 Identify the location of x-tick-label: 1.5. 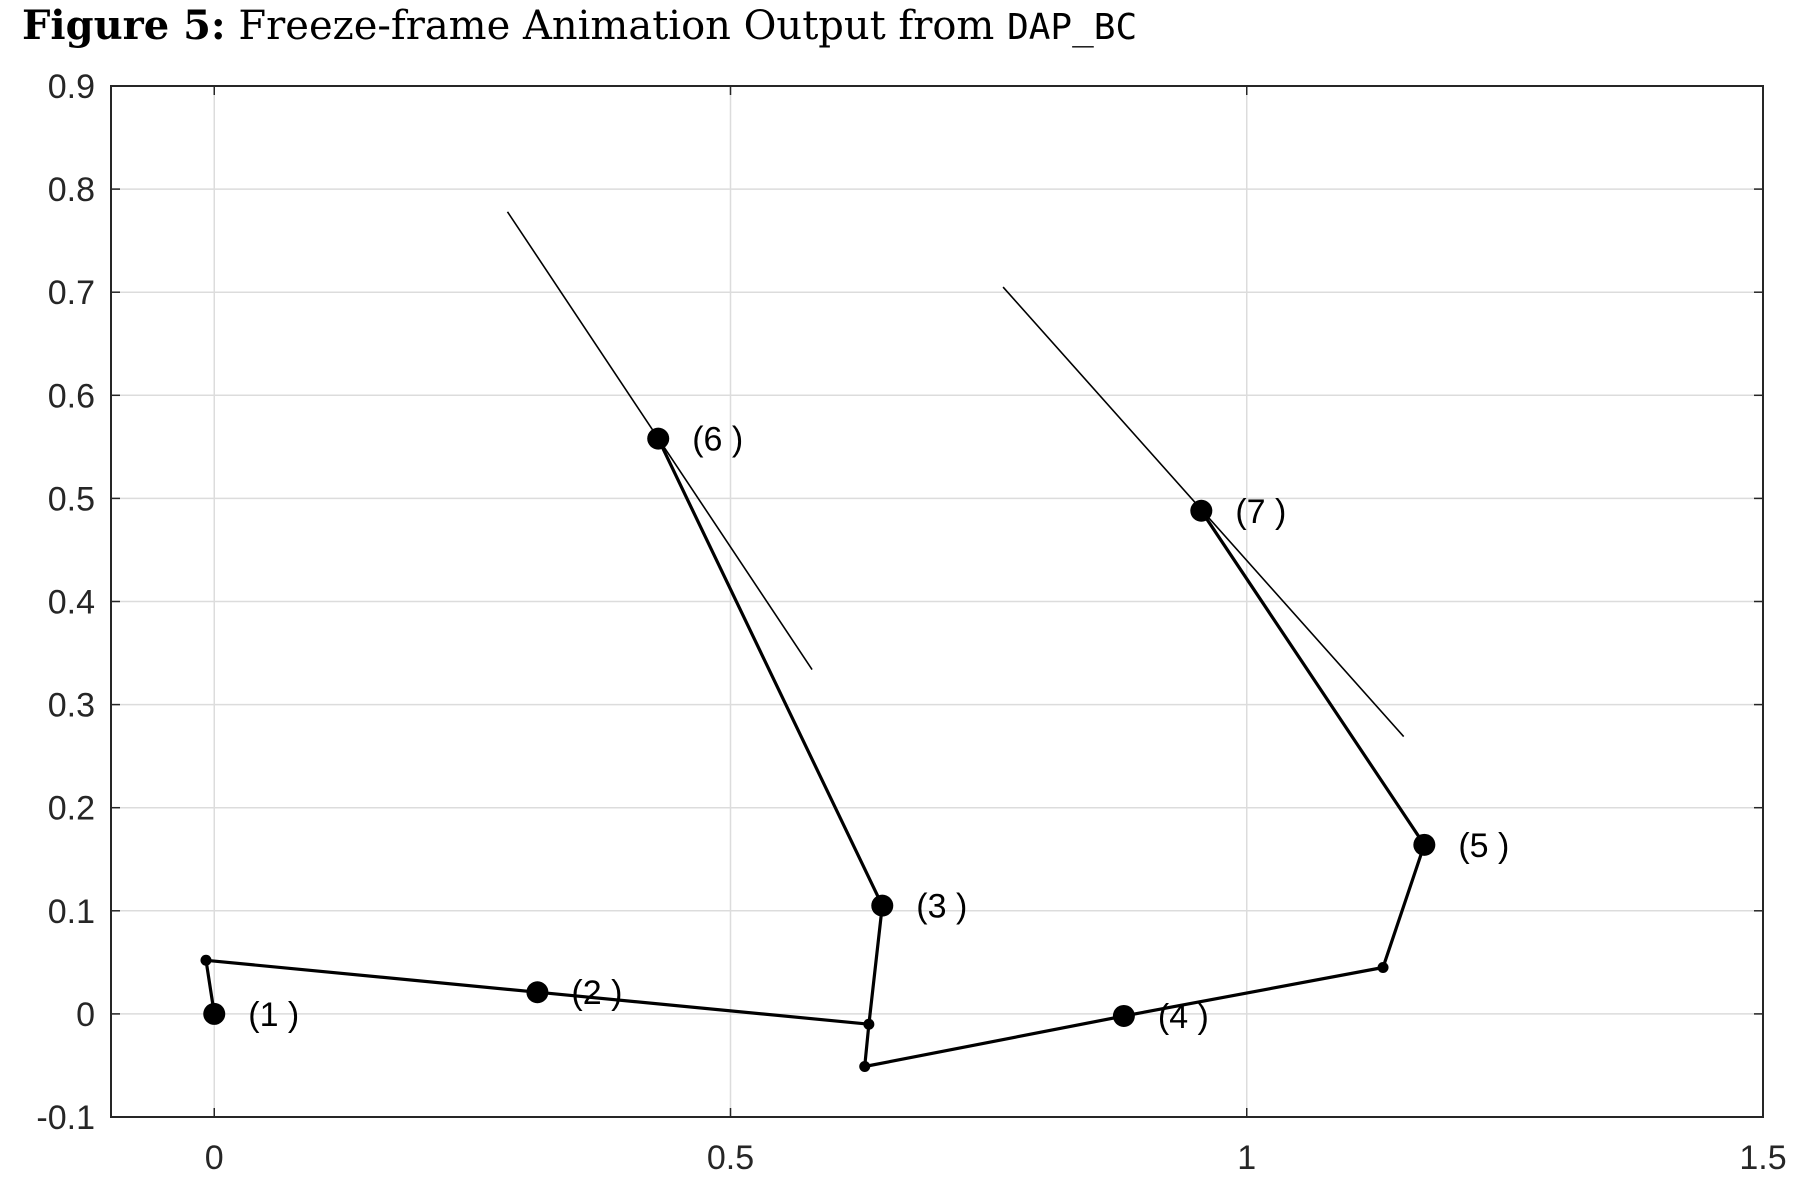
(1762, 1158).